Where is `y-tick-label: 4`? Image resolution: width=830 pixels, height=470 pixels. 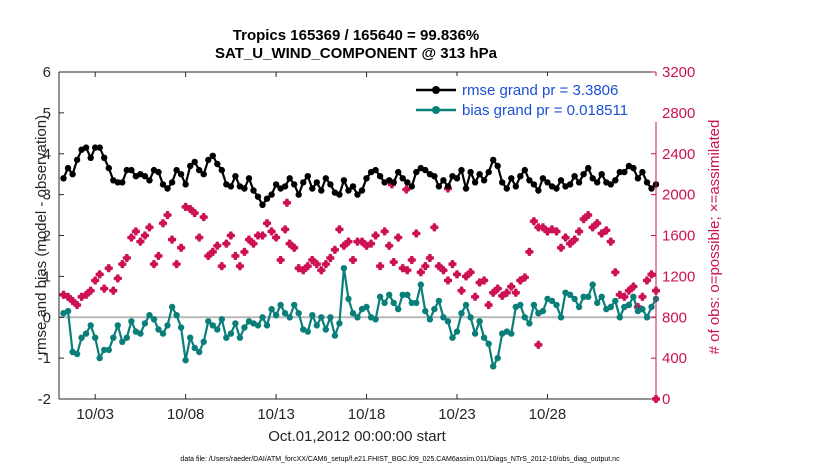 y-tick-label: 4 is located at coordinates (47, 154).